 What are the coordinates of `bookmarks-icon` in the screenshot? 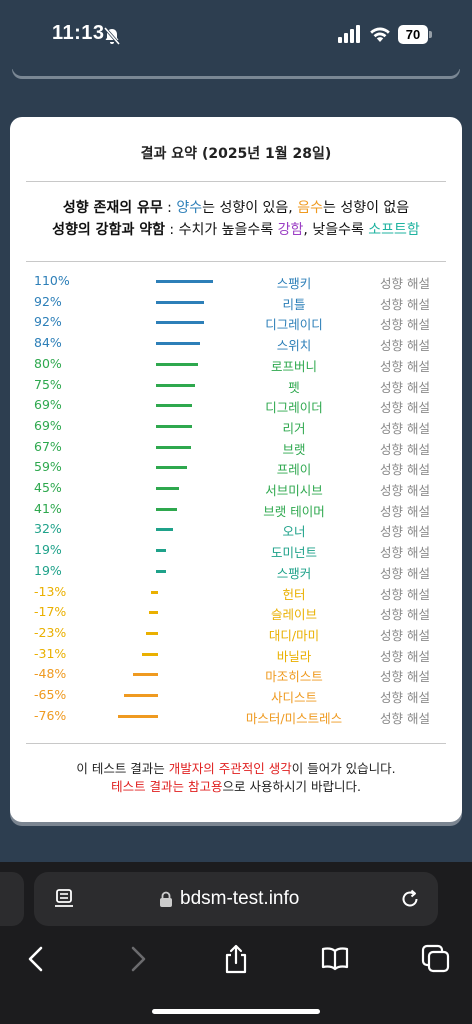 It's located at (335, 959).